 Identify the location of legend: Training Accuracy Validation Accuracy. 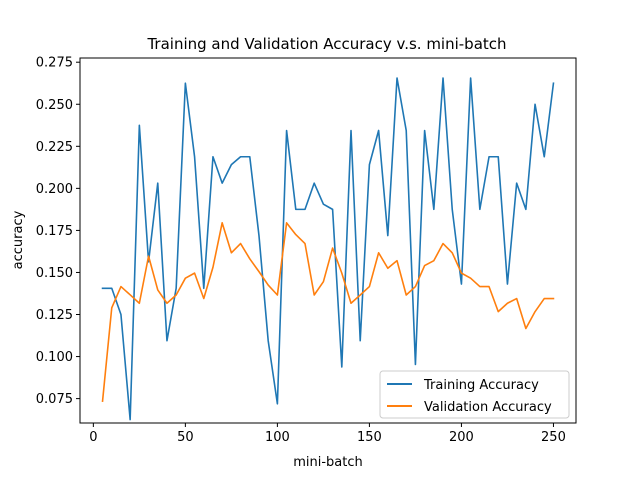
(474, 394).